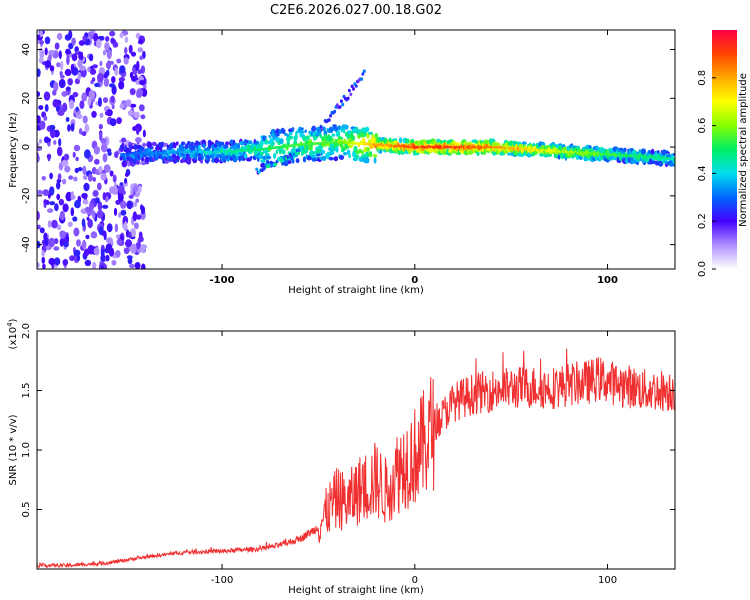 The image size is (750, 600). What do you see at coordinates (414, 280) in the screenshot?
I see `spectrogram-x-tick-label: 0` at bounding box center [414, 280].